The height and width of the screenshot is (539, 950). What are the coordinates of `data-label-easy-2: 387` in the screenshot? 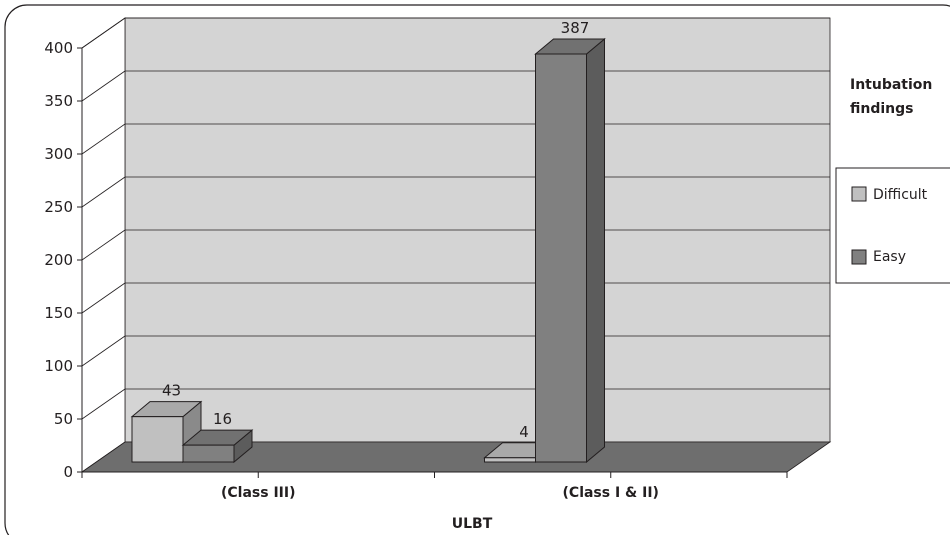 It's located at (575, 28).